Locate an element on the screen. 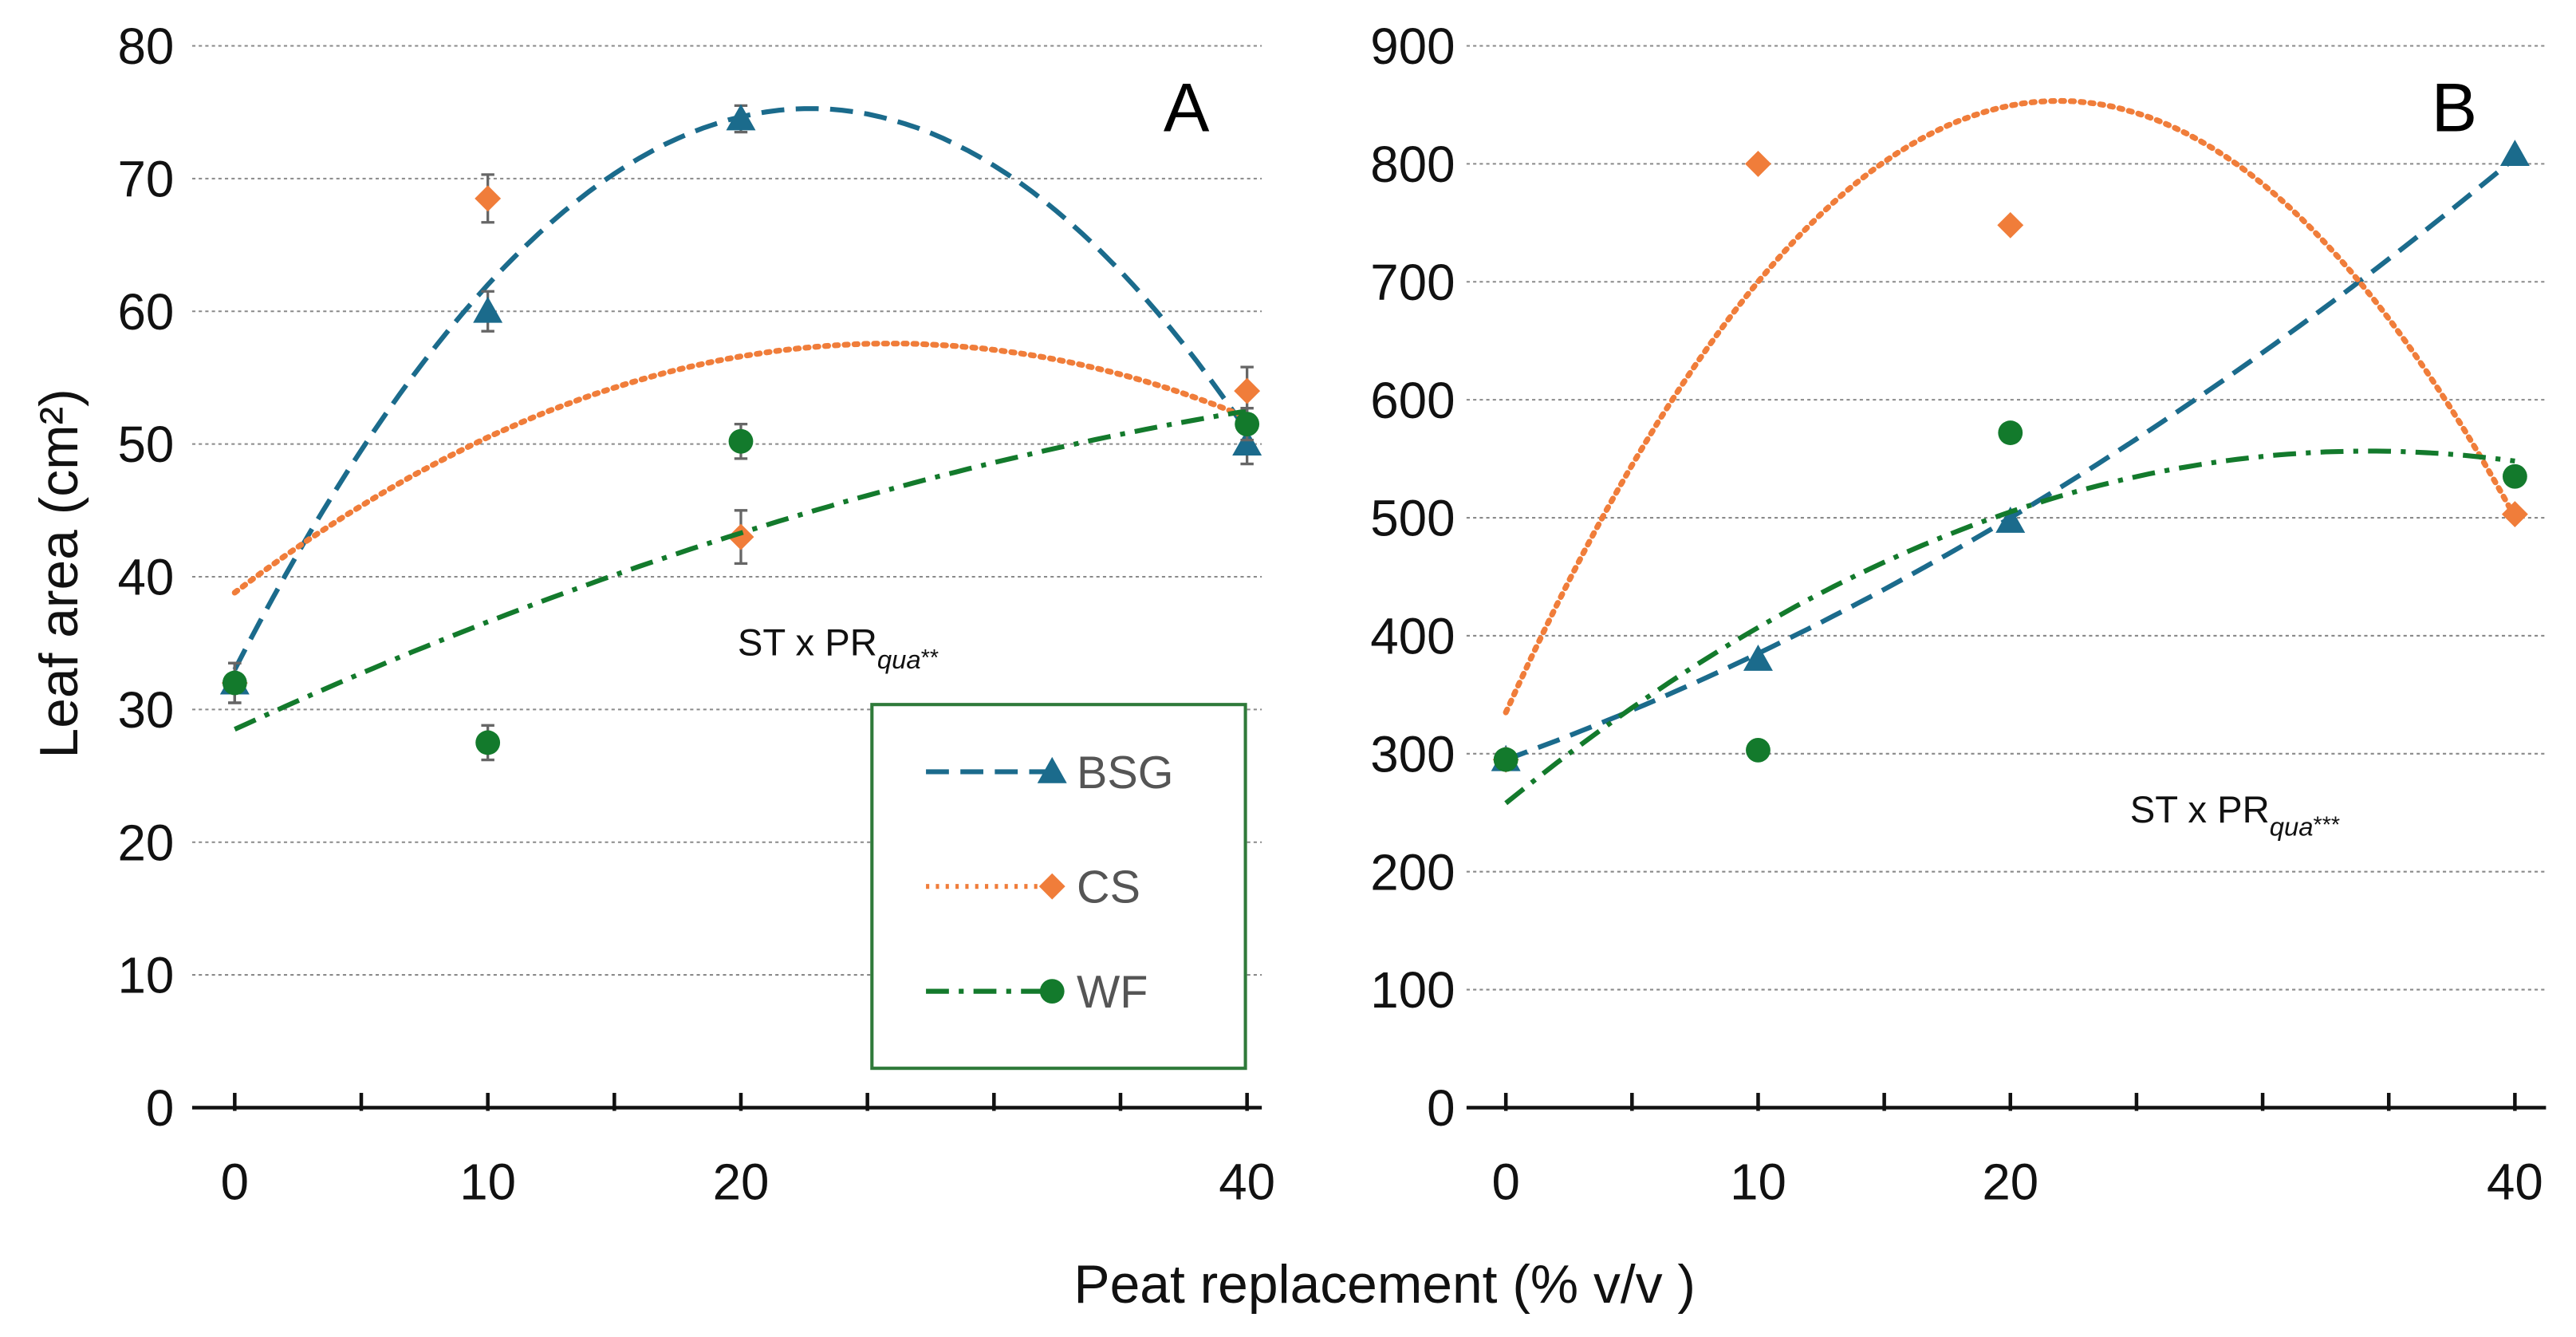 The height and width of the screenshot is (1337, 2576). y-tick-label: 800 is located at coordinates (1412, 164).